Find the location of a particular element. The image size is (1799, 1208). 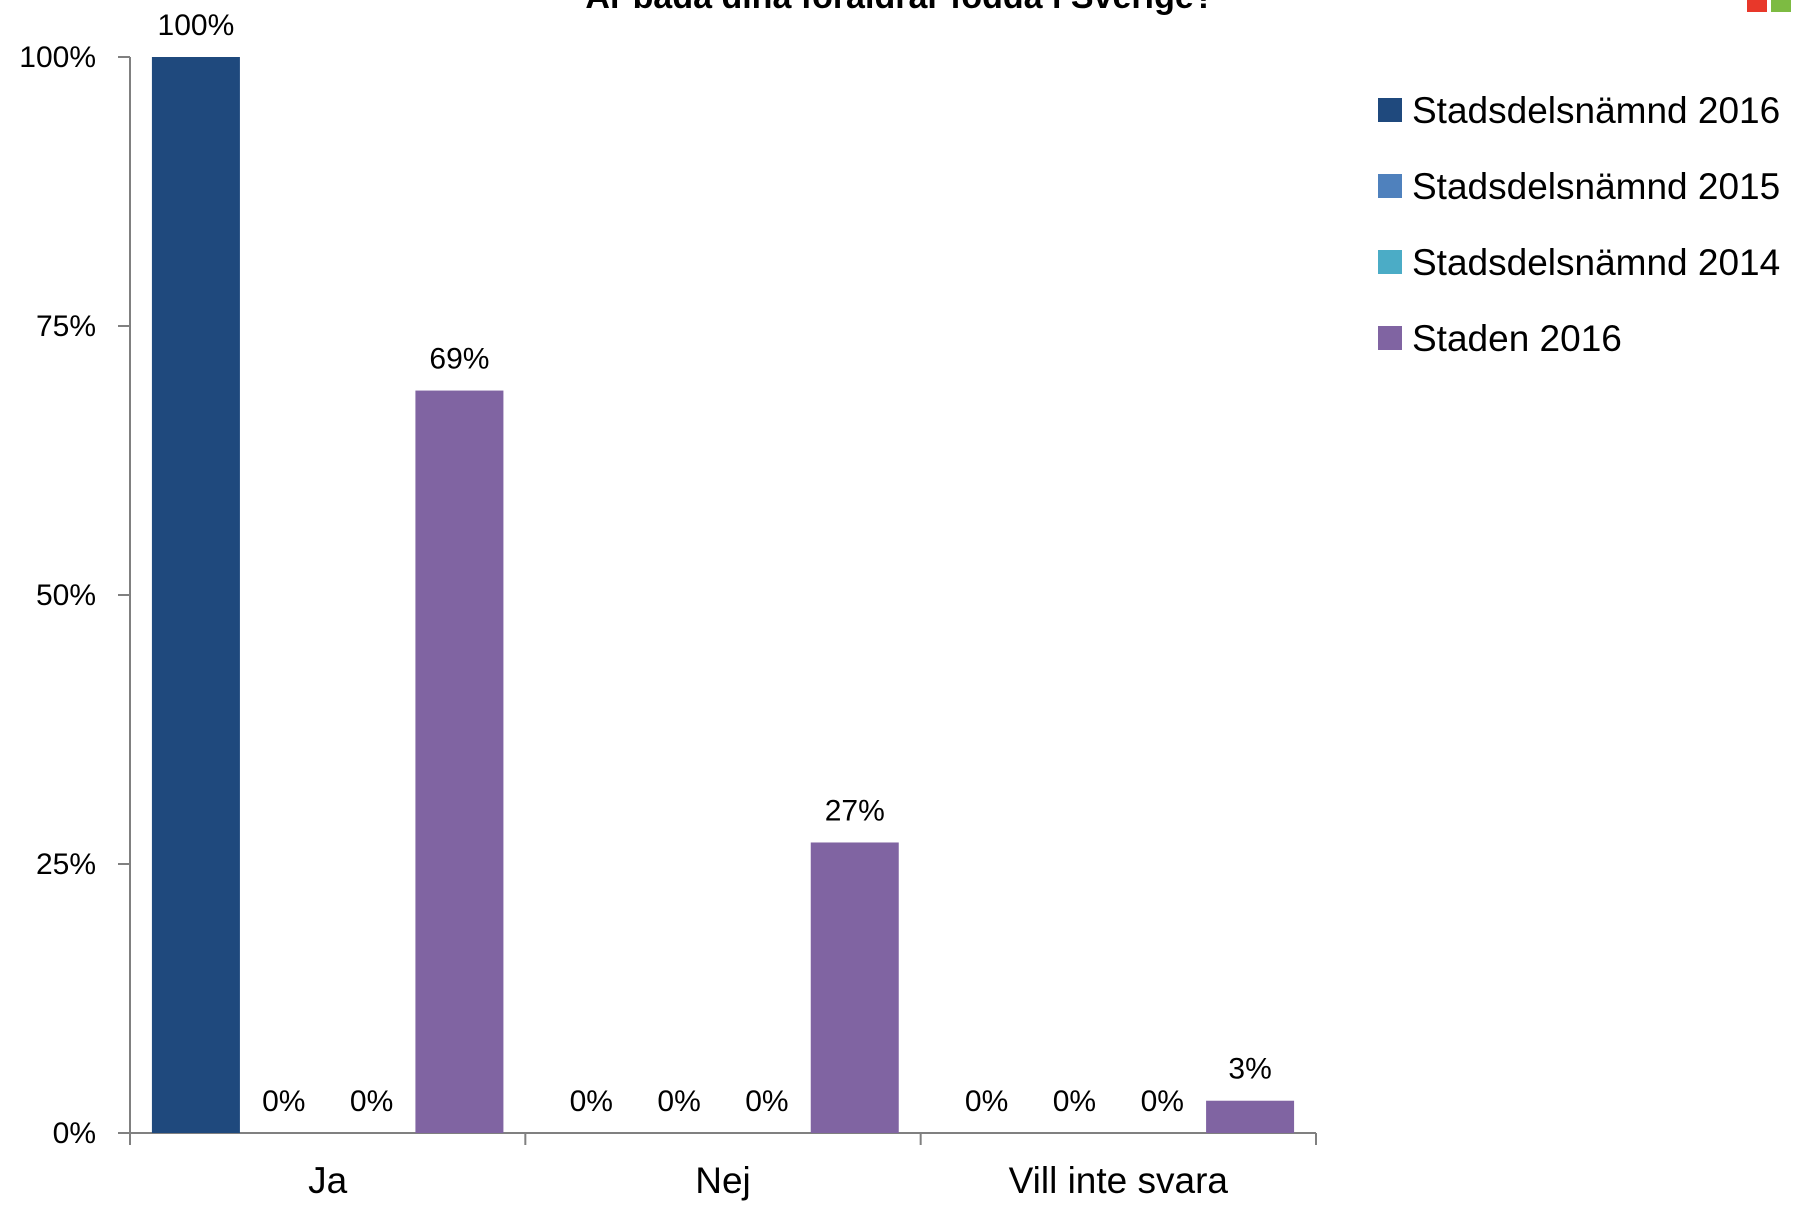

y-tick-label: 100% is located at coordinates (57, 57).